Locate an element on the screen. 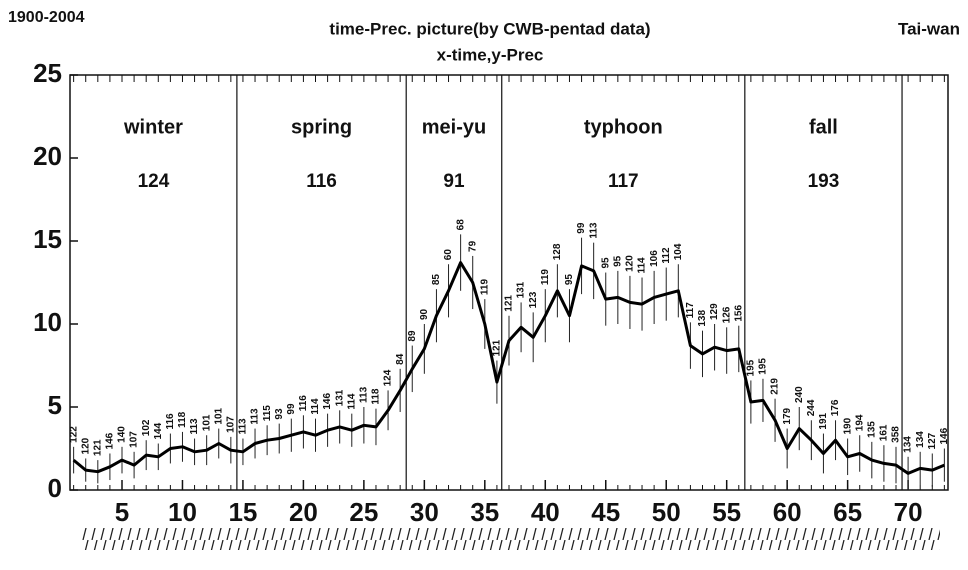 This screenshot has height=570, width=968. count-label: 122 is located at coordinates (73, 434).